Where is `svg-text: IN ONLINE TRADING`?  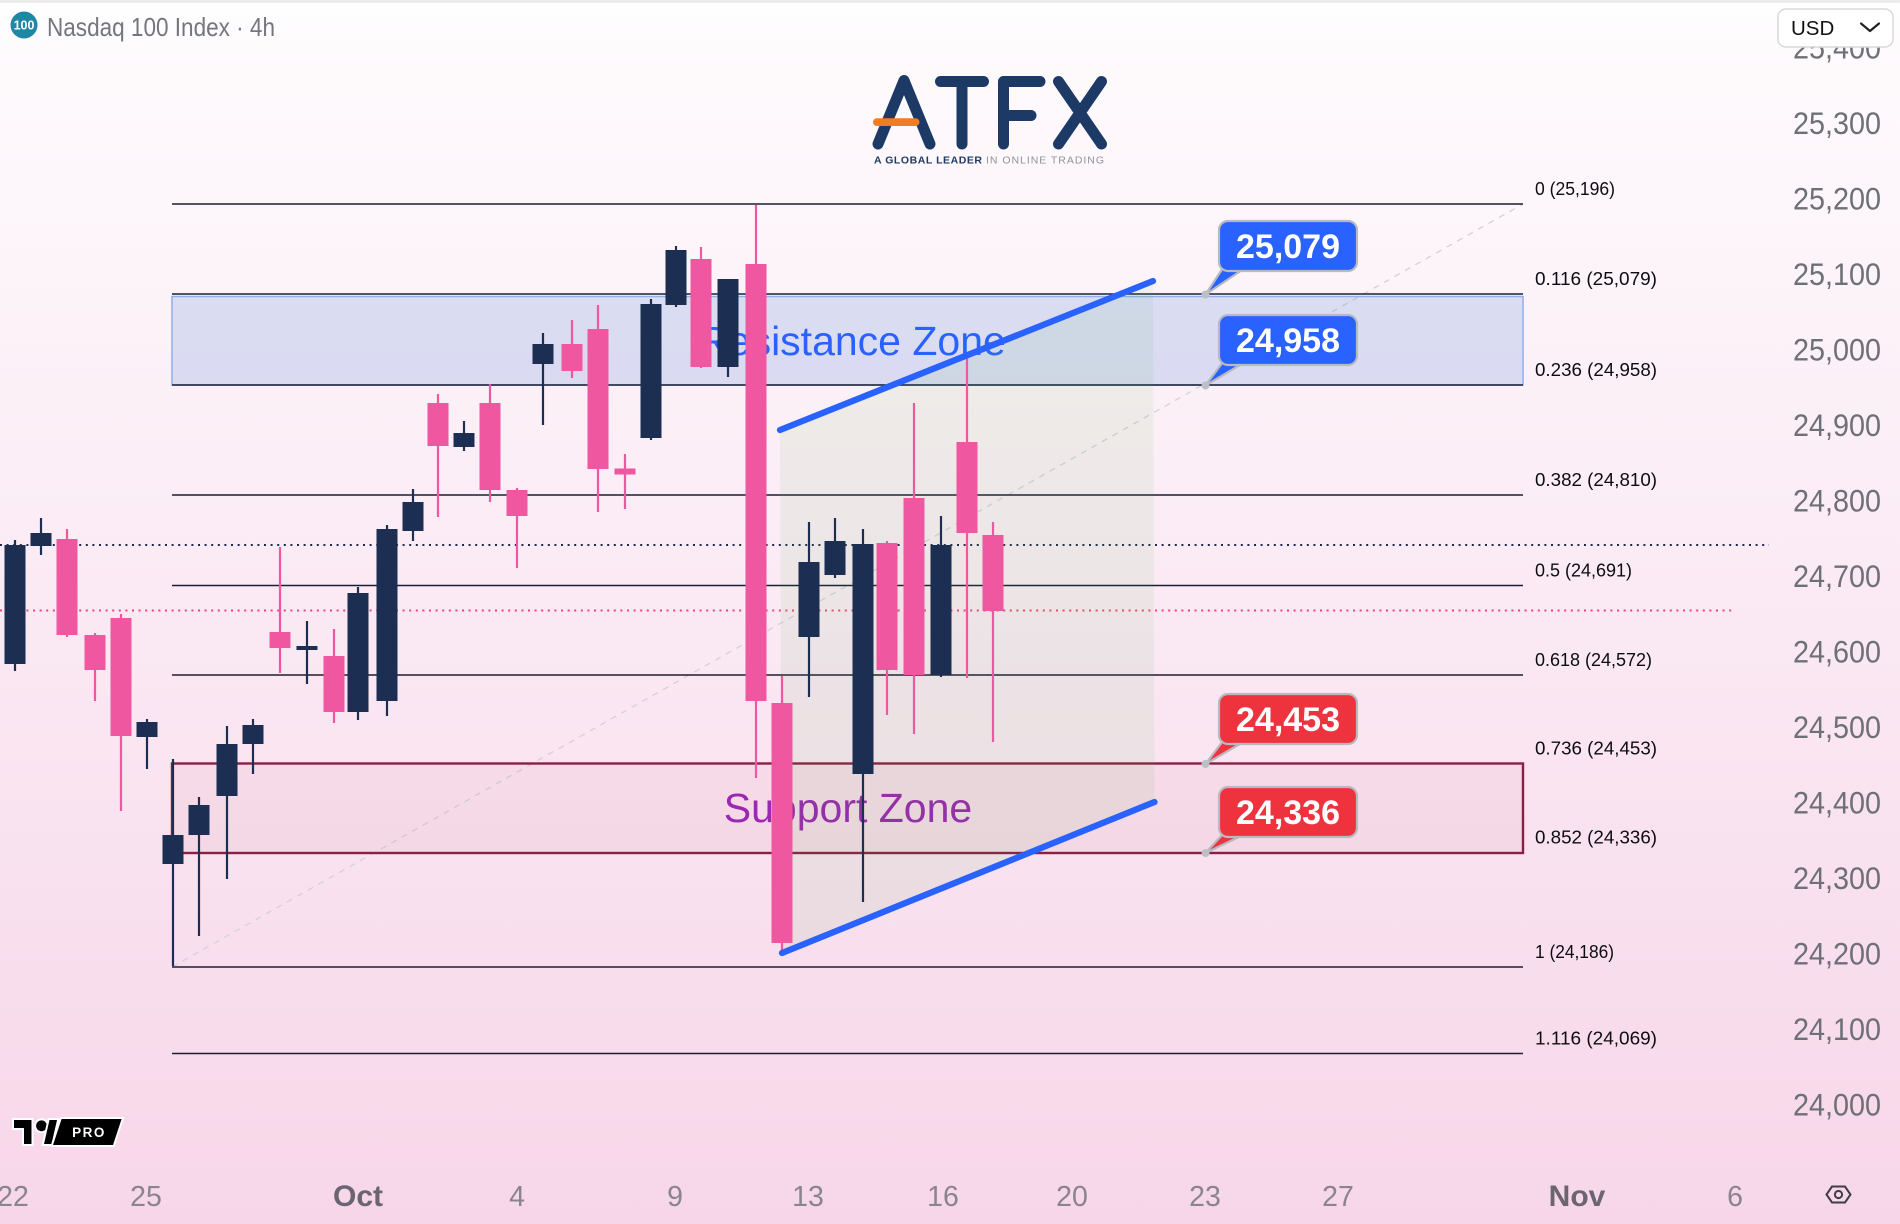
svg-text: IN ONLINE TRADING is located at coordinates (1045, 161).